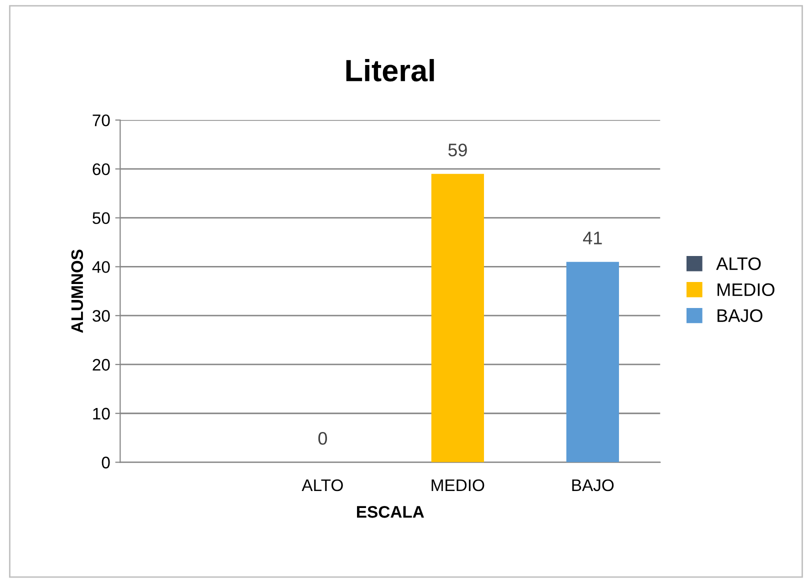 The image size is (812, 580). I want to click on y-tick-label: 70, so click(101, 120).